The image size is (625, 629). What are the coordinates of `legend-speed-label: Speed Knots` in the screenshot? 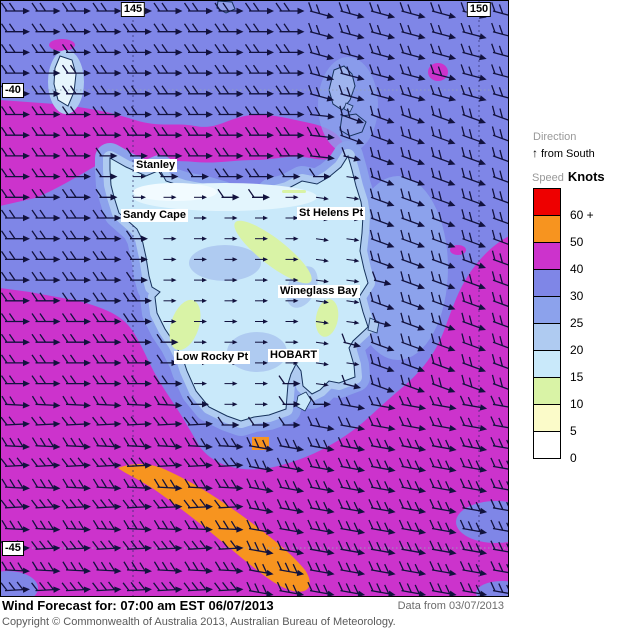 It's located at (568, 176).